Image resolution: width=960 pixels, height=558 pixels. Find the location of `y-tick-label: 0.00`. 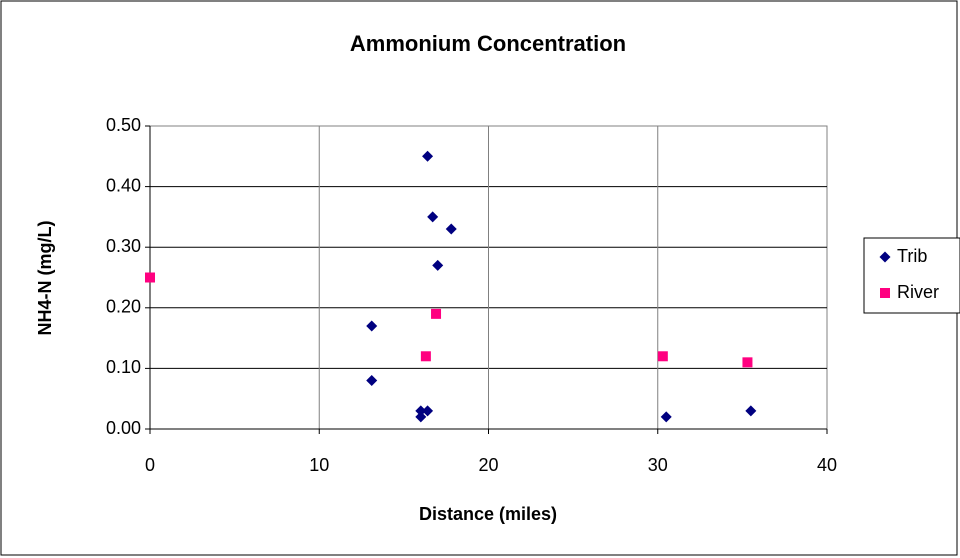

y-tick-label: 0.00 is located at coordinates (123, 428).